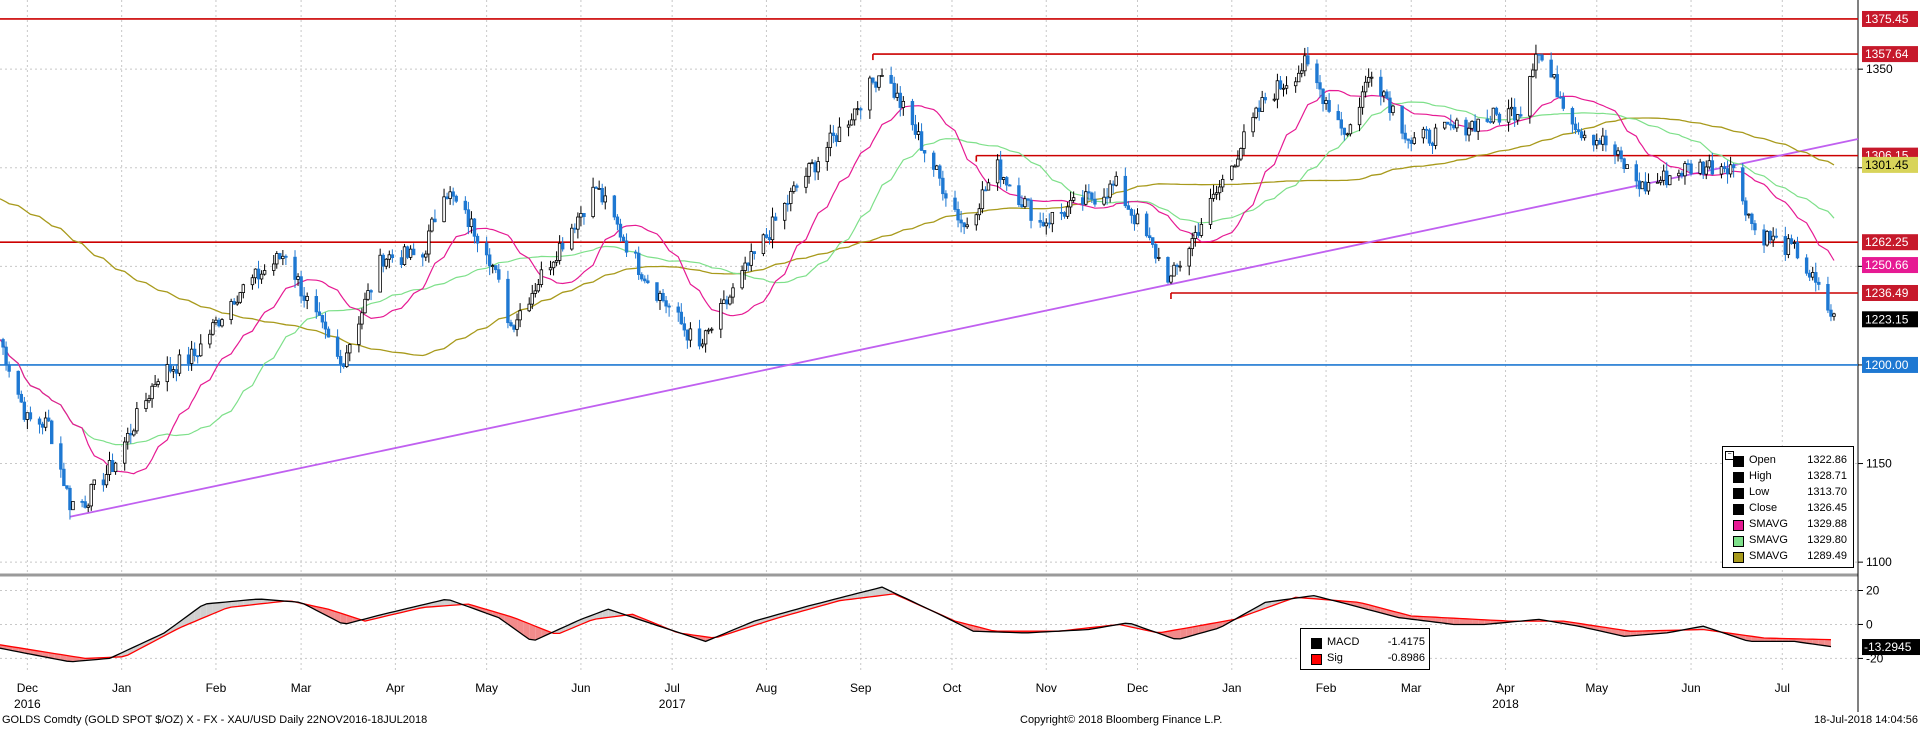 The height and width of the screenshot is (730, 1920). I want to click on month-tick-label: Aug, so click(766, 688).